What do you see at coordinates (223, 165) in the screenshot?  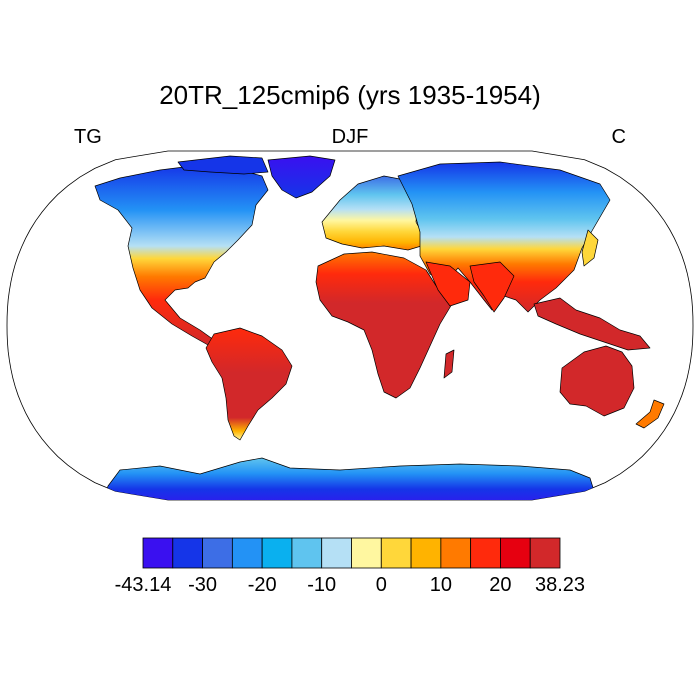 I see `arctic-islands` at bounding box center [223, 165].